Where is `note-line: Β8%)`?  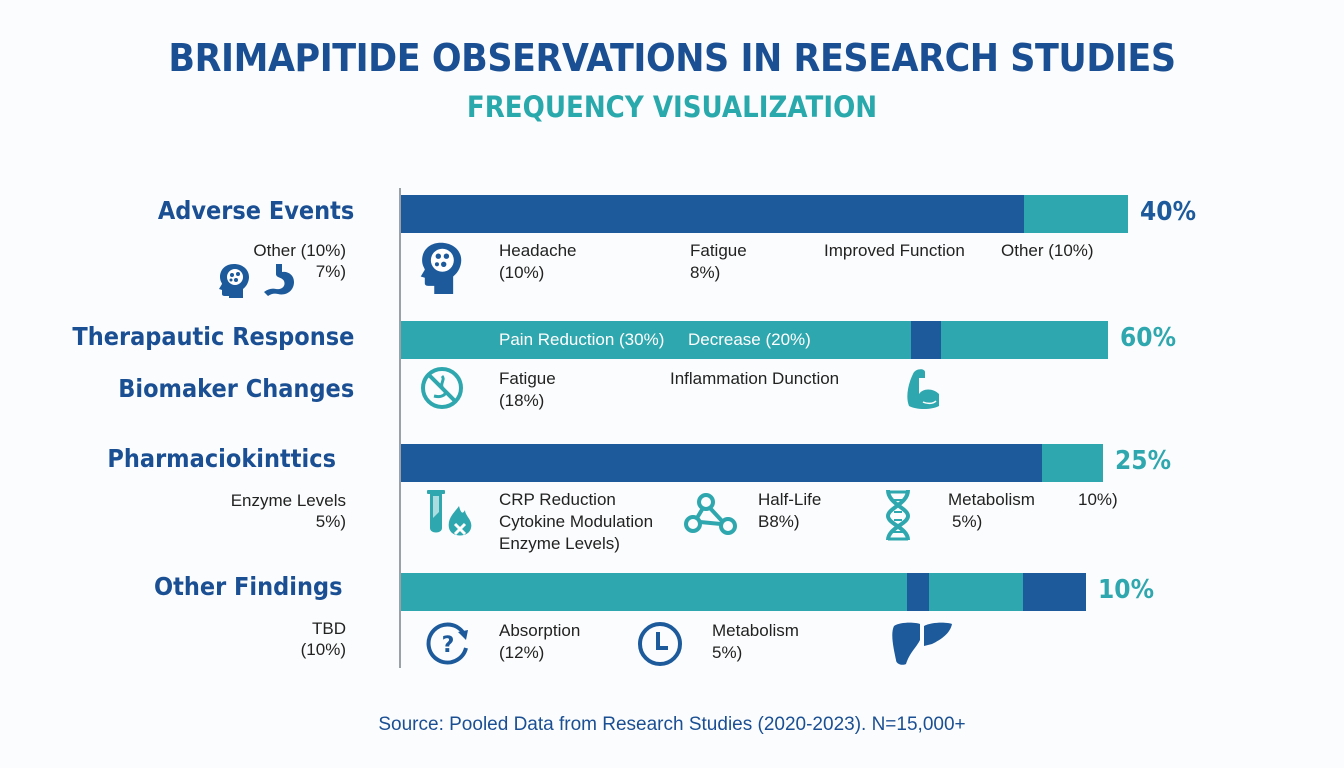
note-line: Β8%) is located at coordinates (779, 521).